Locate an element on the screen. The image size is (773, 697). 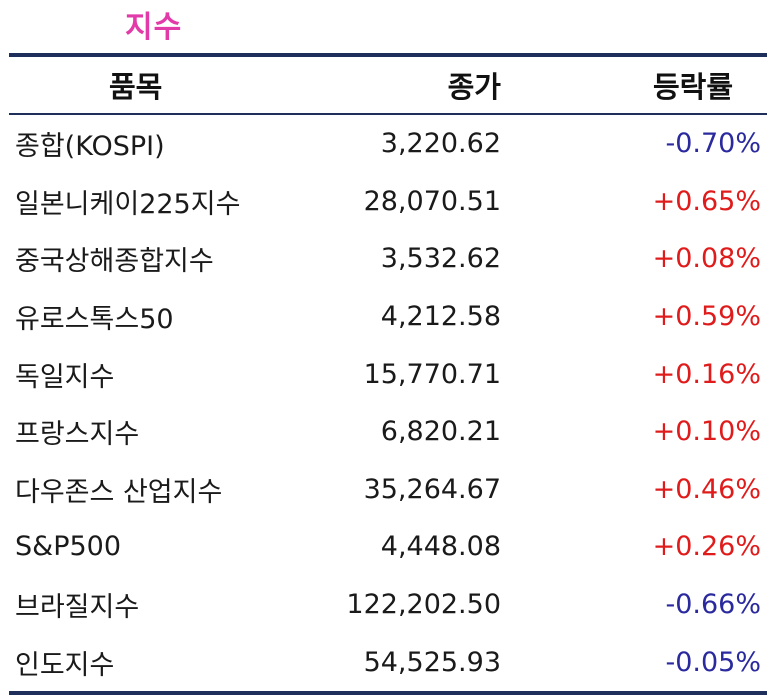
change-rate: -0.70% is located at coordinates (713, 144).